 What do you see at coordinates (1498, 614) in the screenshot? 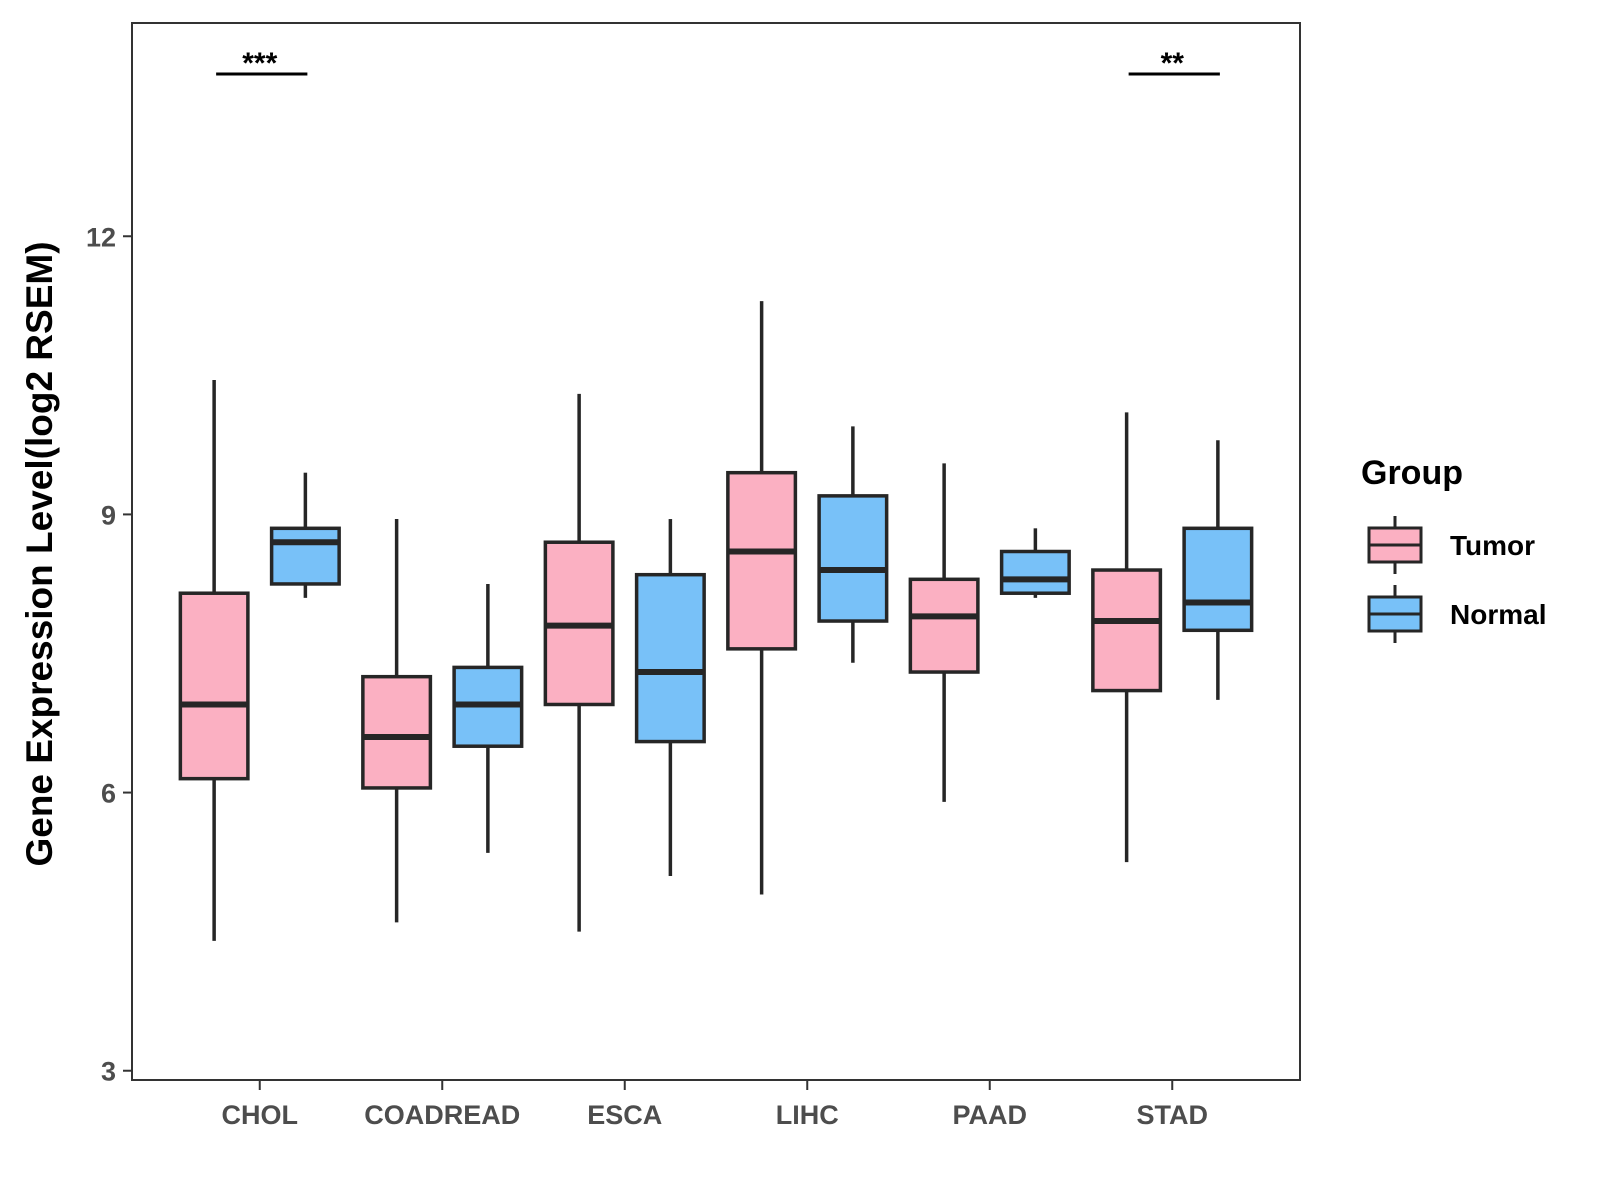
I see `legend-label: Normal` at bounding box center [1498, 614].